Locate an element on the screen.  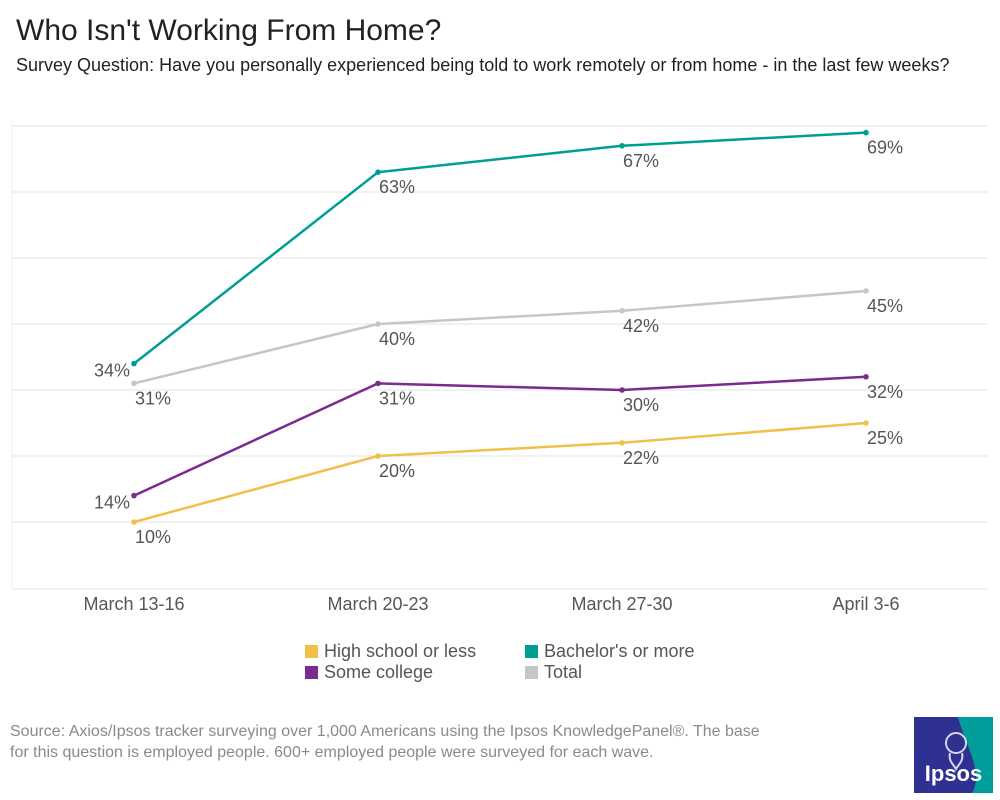
data-label: 67% is located at coordinates (641, 161).